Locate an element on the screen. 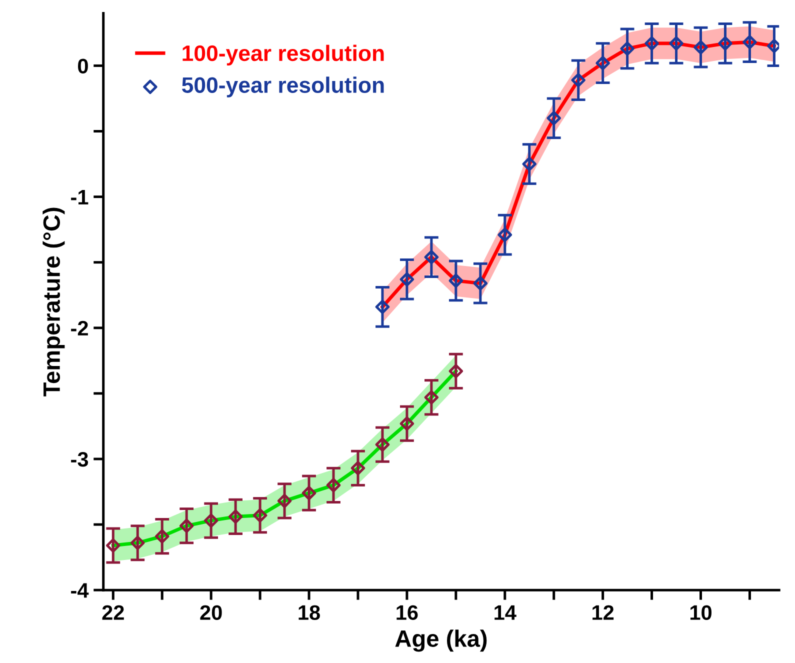 This screenshot has width=795, height=663. legend-label: 100-year resolution is located at coordinates (283, 55).